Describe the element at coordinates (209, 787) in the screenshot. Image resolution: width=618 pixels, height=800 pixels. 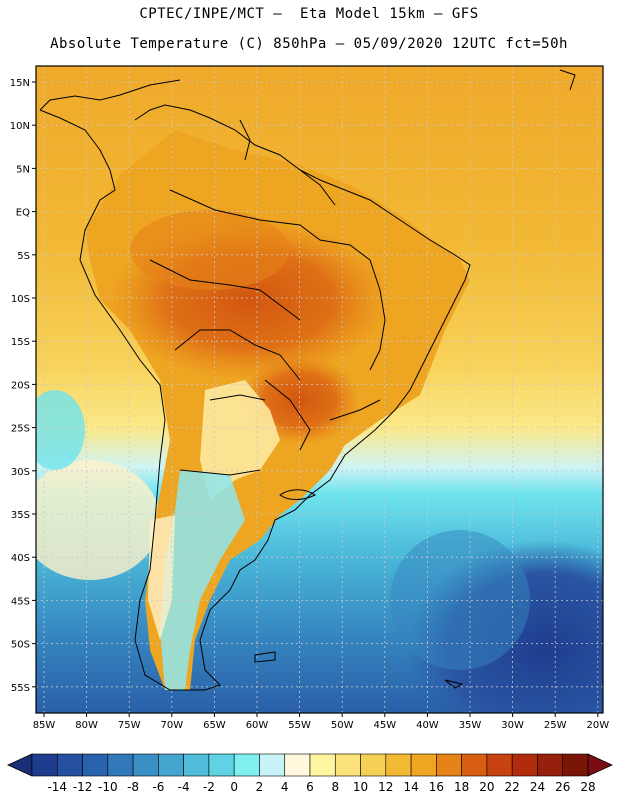
I see `colorbar-label: -2` at that location.